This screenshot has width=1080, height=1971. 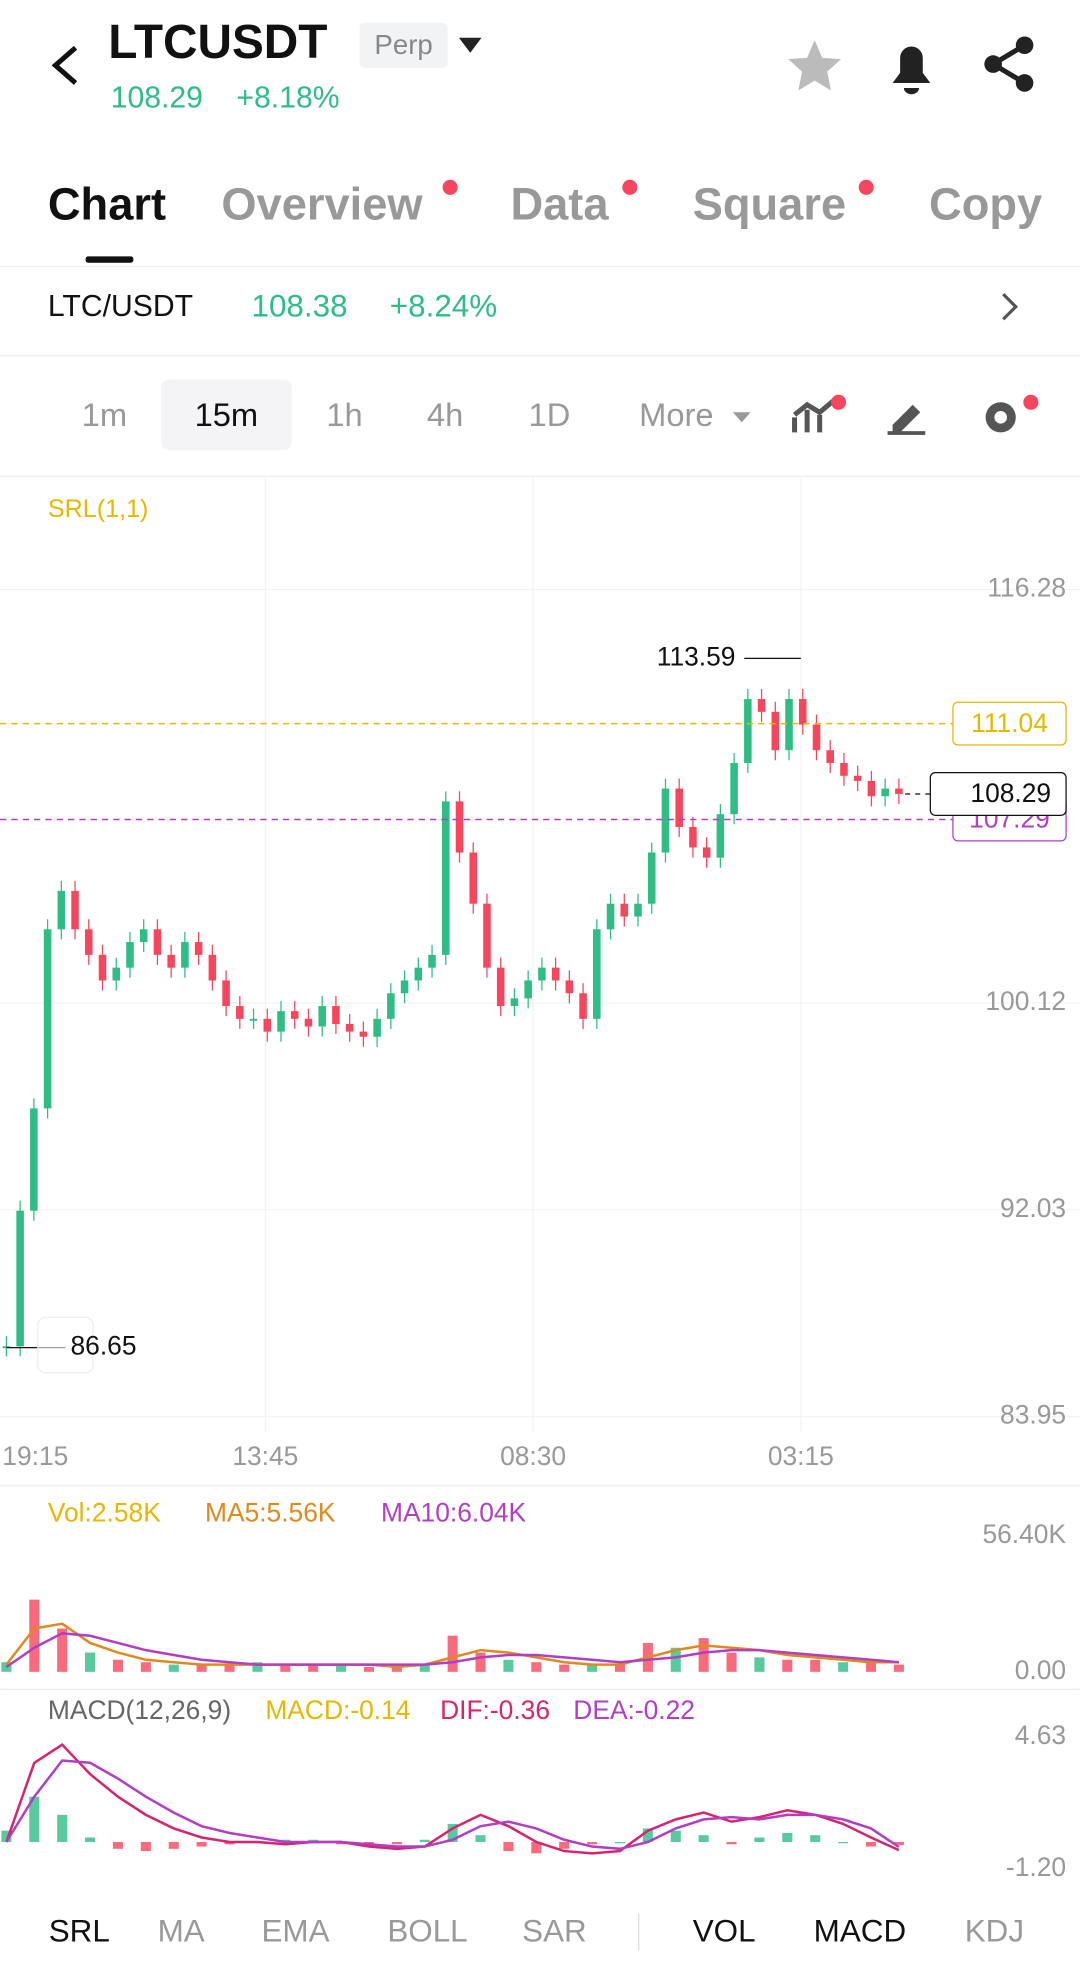 I want to click on interval: 1m, so click(x=104, y=414).